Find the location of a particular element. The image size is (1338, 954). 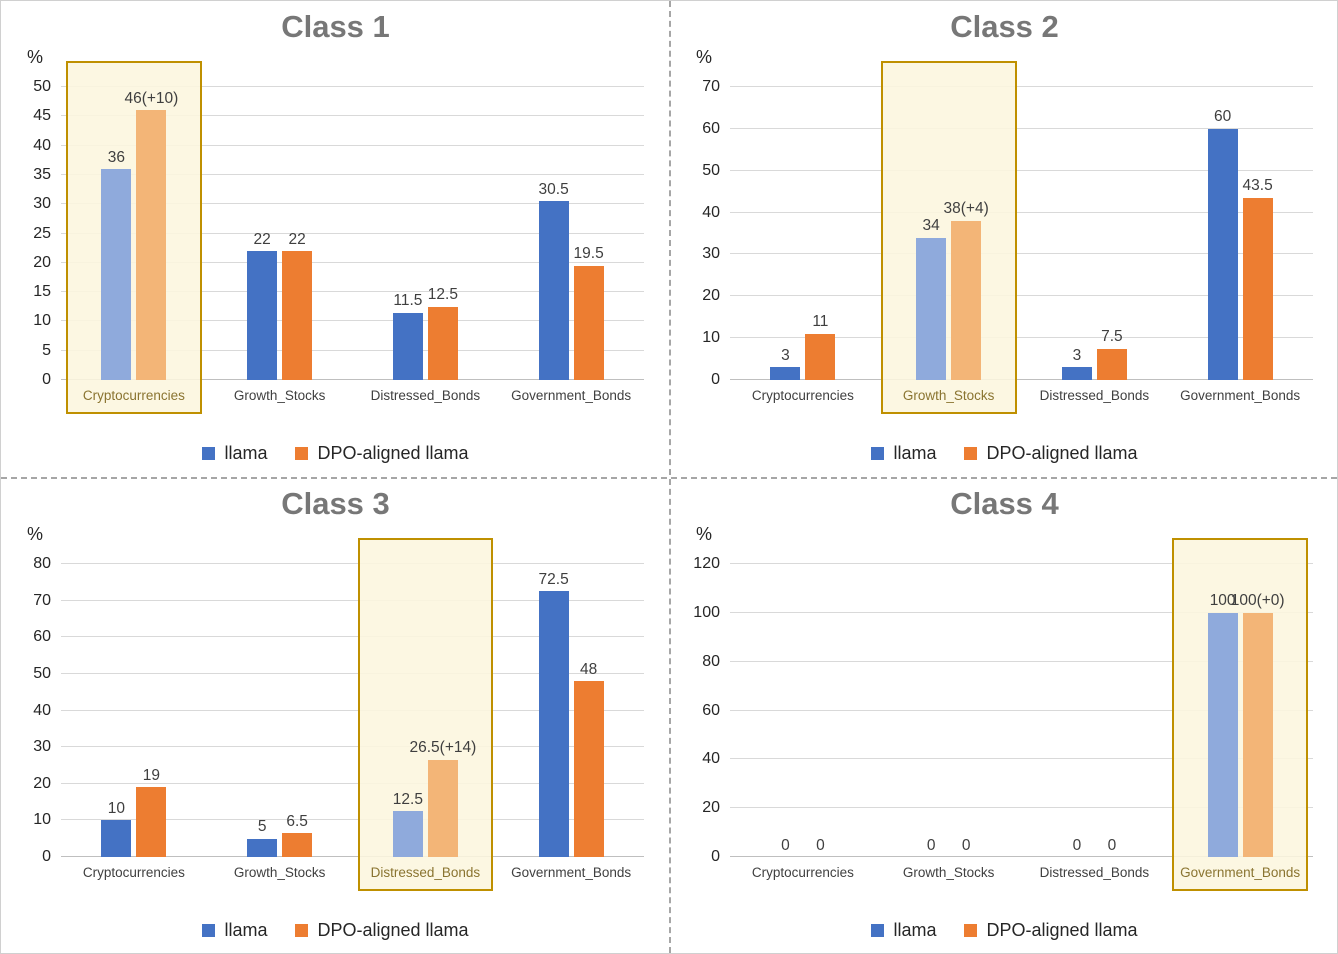

bar-column: 11.5 is located at coordinates (407, 233).